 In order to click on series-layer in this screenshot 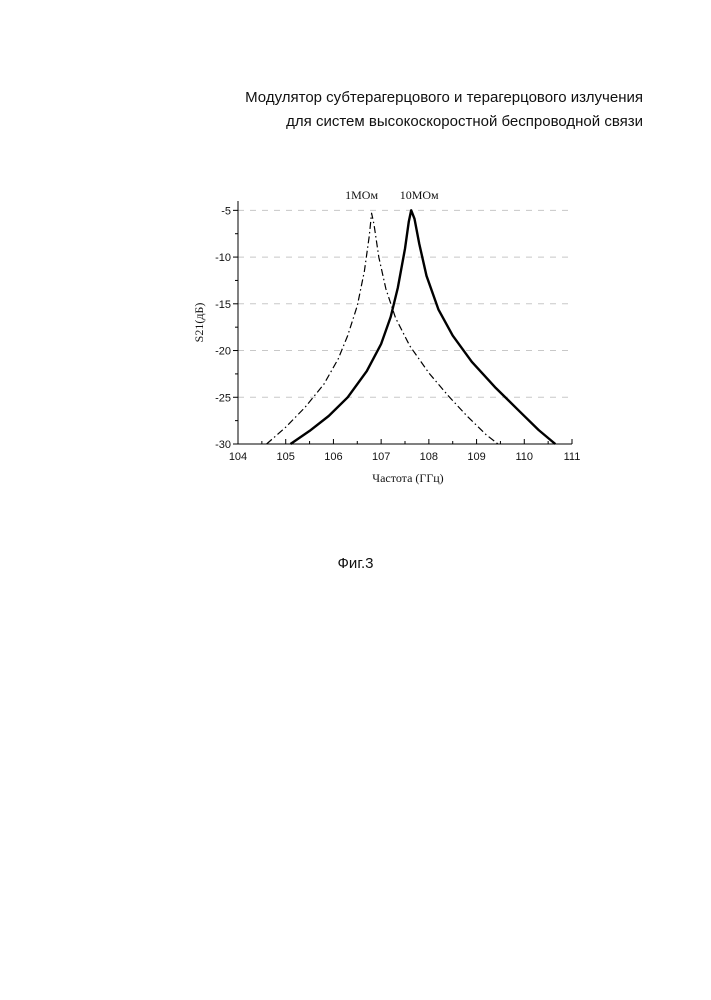, I will do `click(411, 327)`.